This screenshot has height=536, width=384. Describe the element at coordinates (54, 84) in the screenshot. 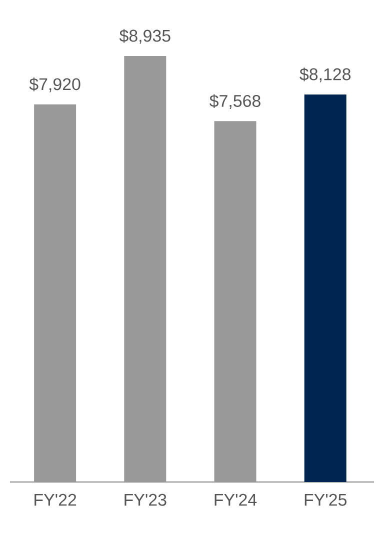

I see `data-label: $7,920` at that location.